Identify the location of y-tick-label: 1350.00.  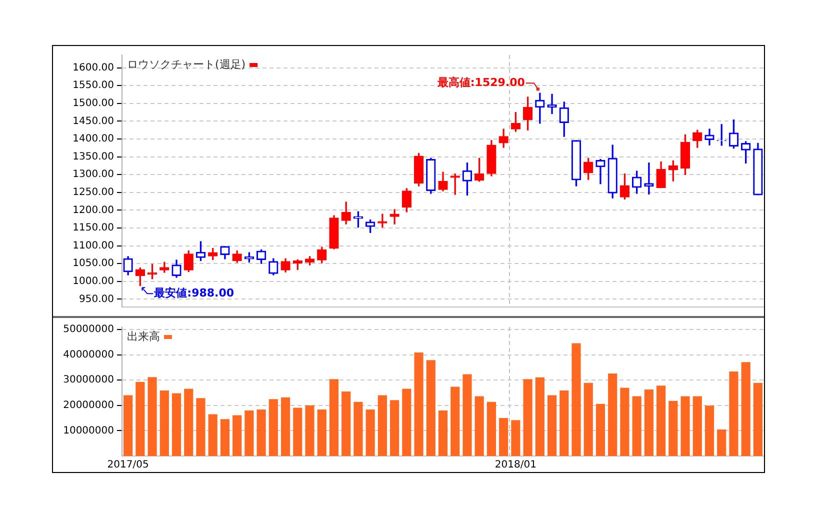
(93, 156).